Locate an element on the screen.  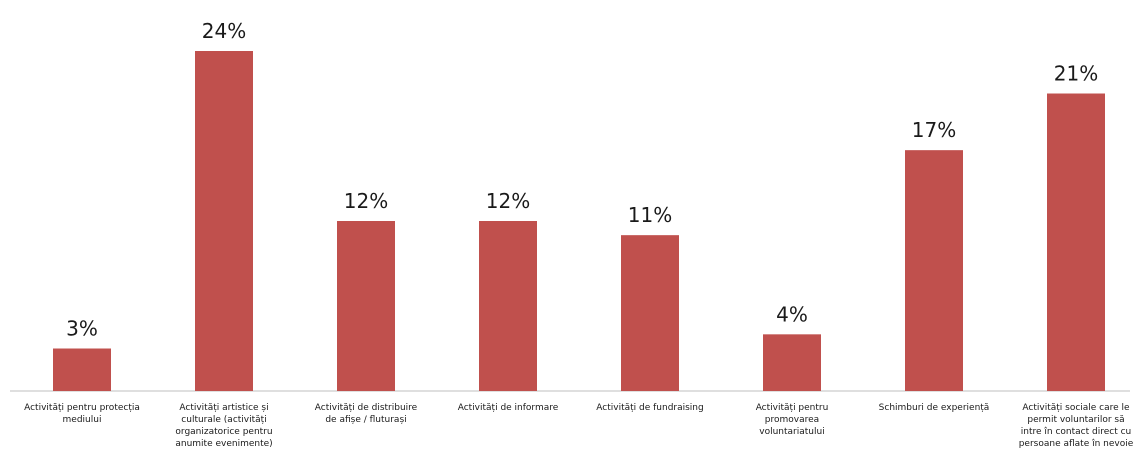
value-label-5: 11% is located at coordinates (650, 215).